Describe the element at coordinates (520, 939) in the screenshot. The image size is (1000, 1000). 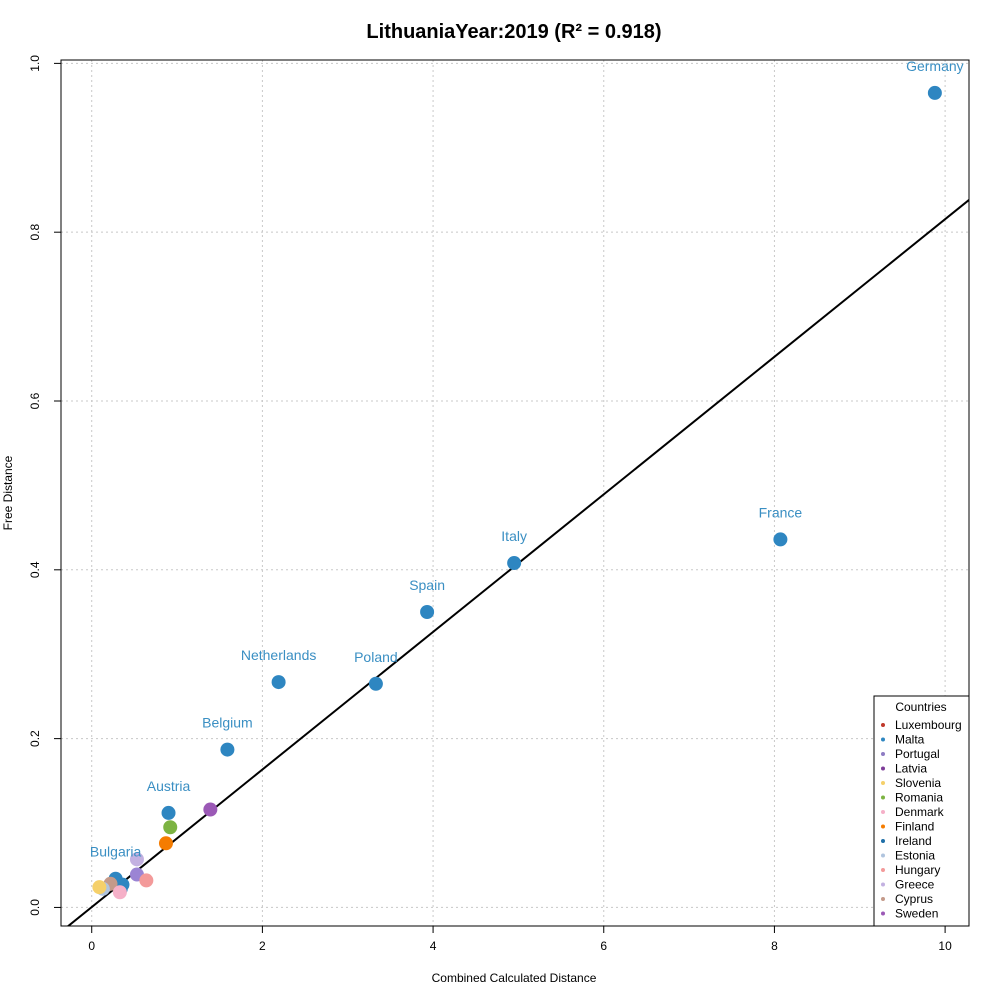
I see `x-axis: 0 2 4 6 8 10` at that location.